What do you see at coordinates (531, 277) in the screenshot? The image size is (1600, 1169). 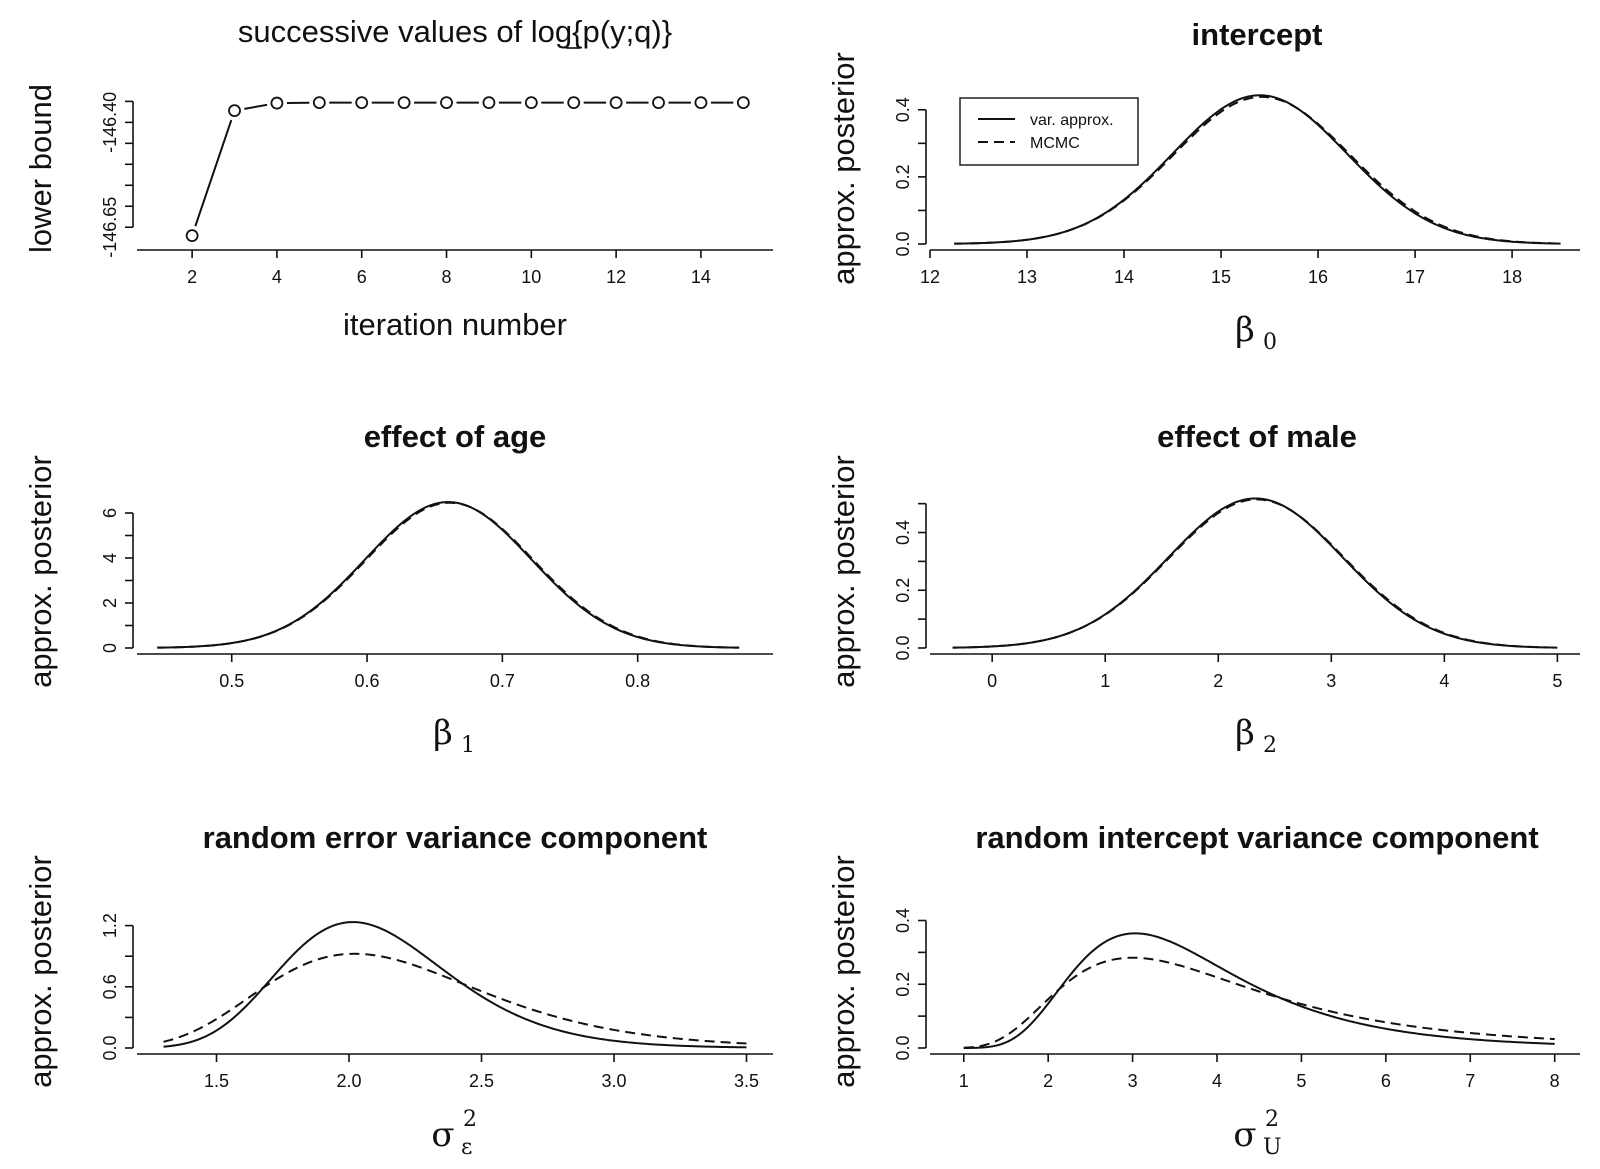 I see `x-tick-label: 10` at bounding box center [531, 277].